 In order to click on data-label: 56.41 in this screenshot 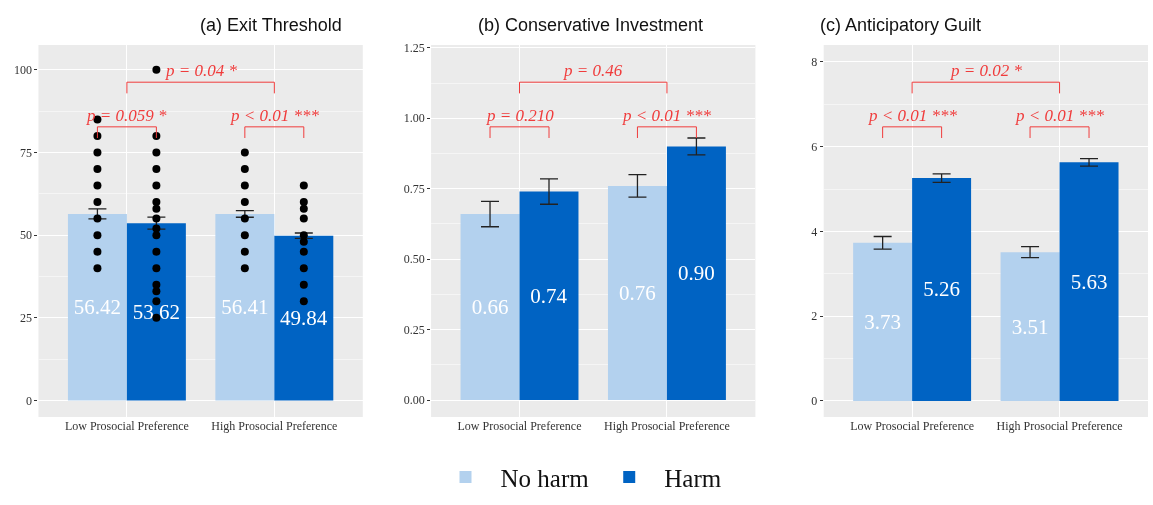, I will do `click(245, 307)`.